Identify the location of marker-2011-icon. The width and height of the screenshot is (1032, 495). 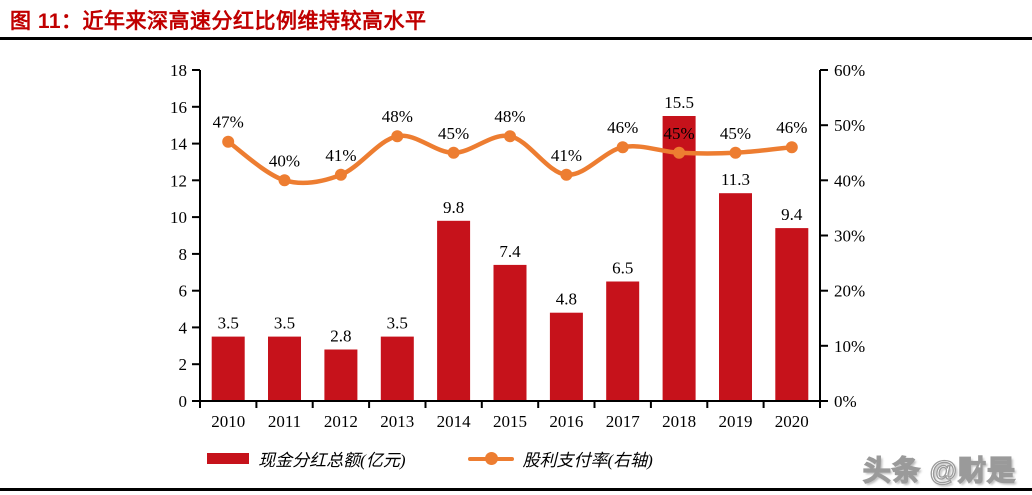
(284, 180).